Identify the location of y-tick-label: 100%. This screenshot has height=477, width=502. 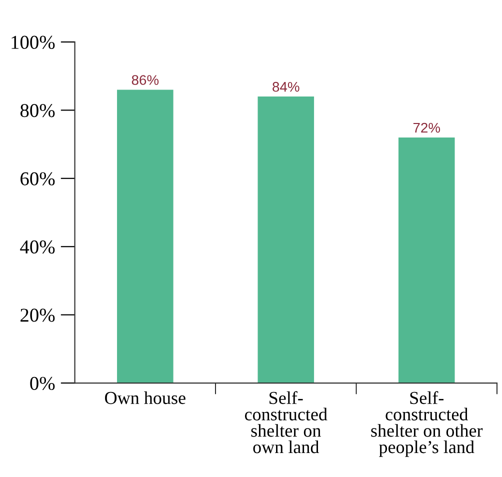
(33, 42).